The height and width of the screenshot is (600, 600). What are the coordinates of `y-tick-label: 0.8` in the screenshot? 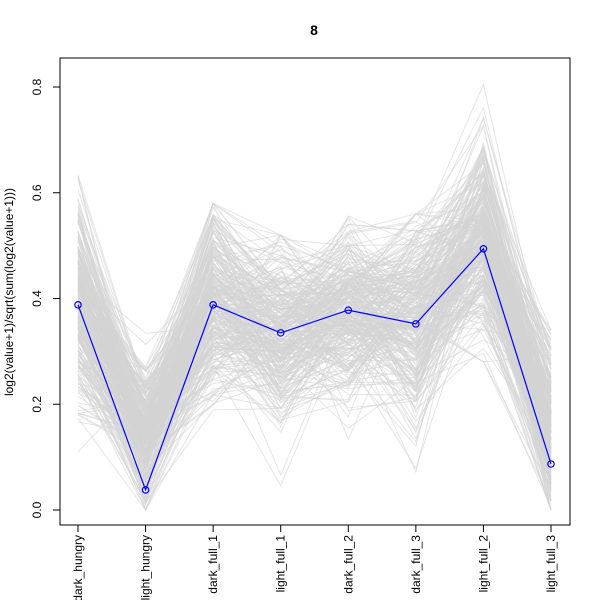 It's located at (37, 86).